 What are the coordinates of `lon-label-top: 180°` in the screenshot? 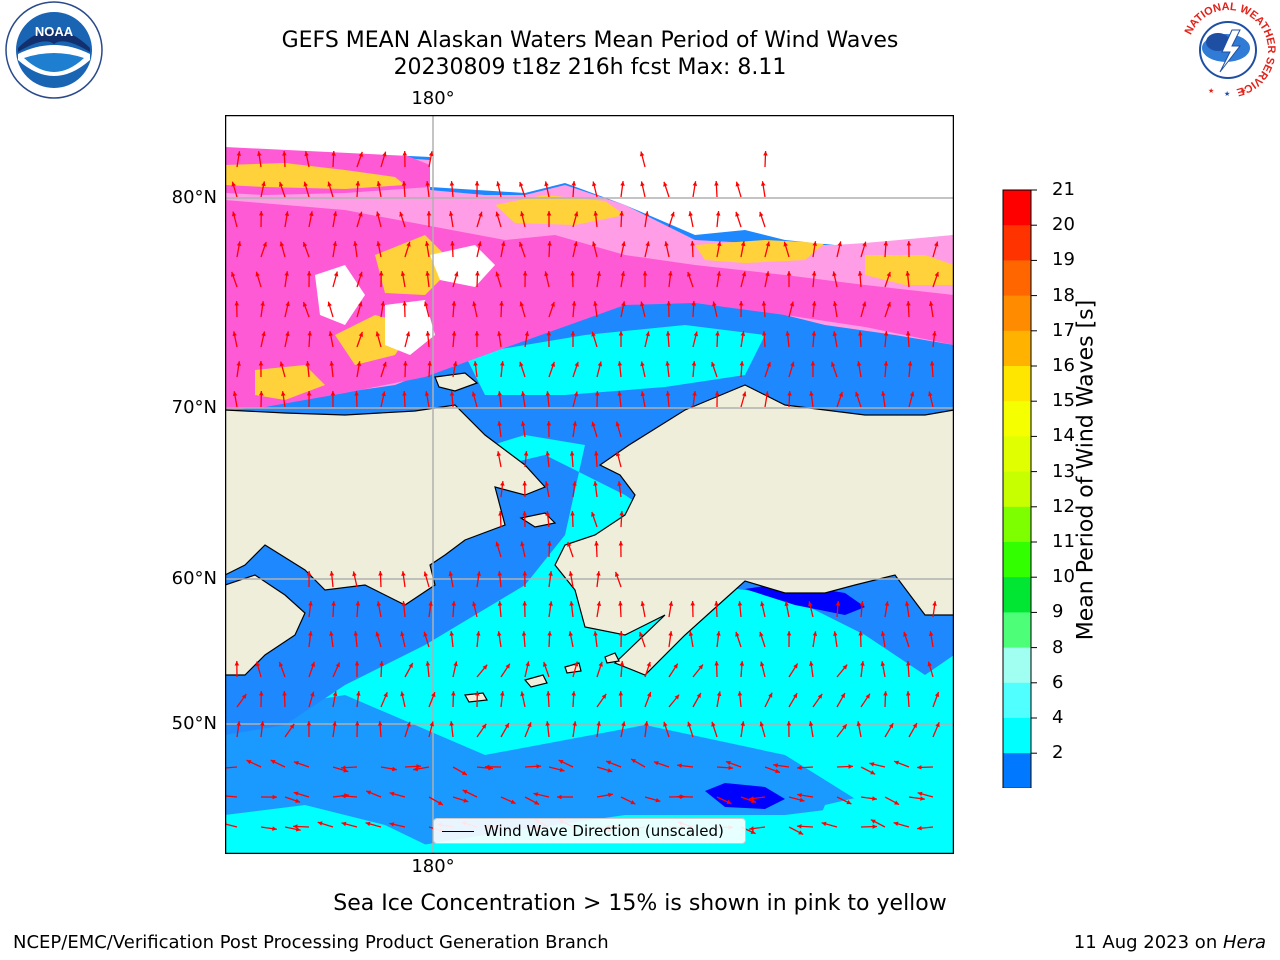 It's located at (433, 98).